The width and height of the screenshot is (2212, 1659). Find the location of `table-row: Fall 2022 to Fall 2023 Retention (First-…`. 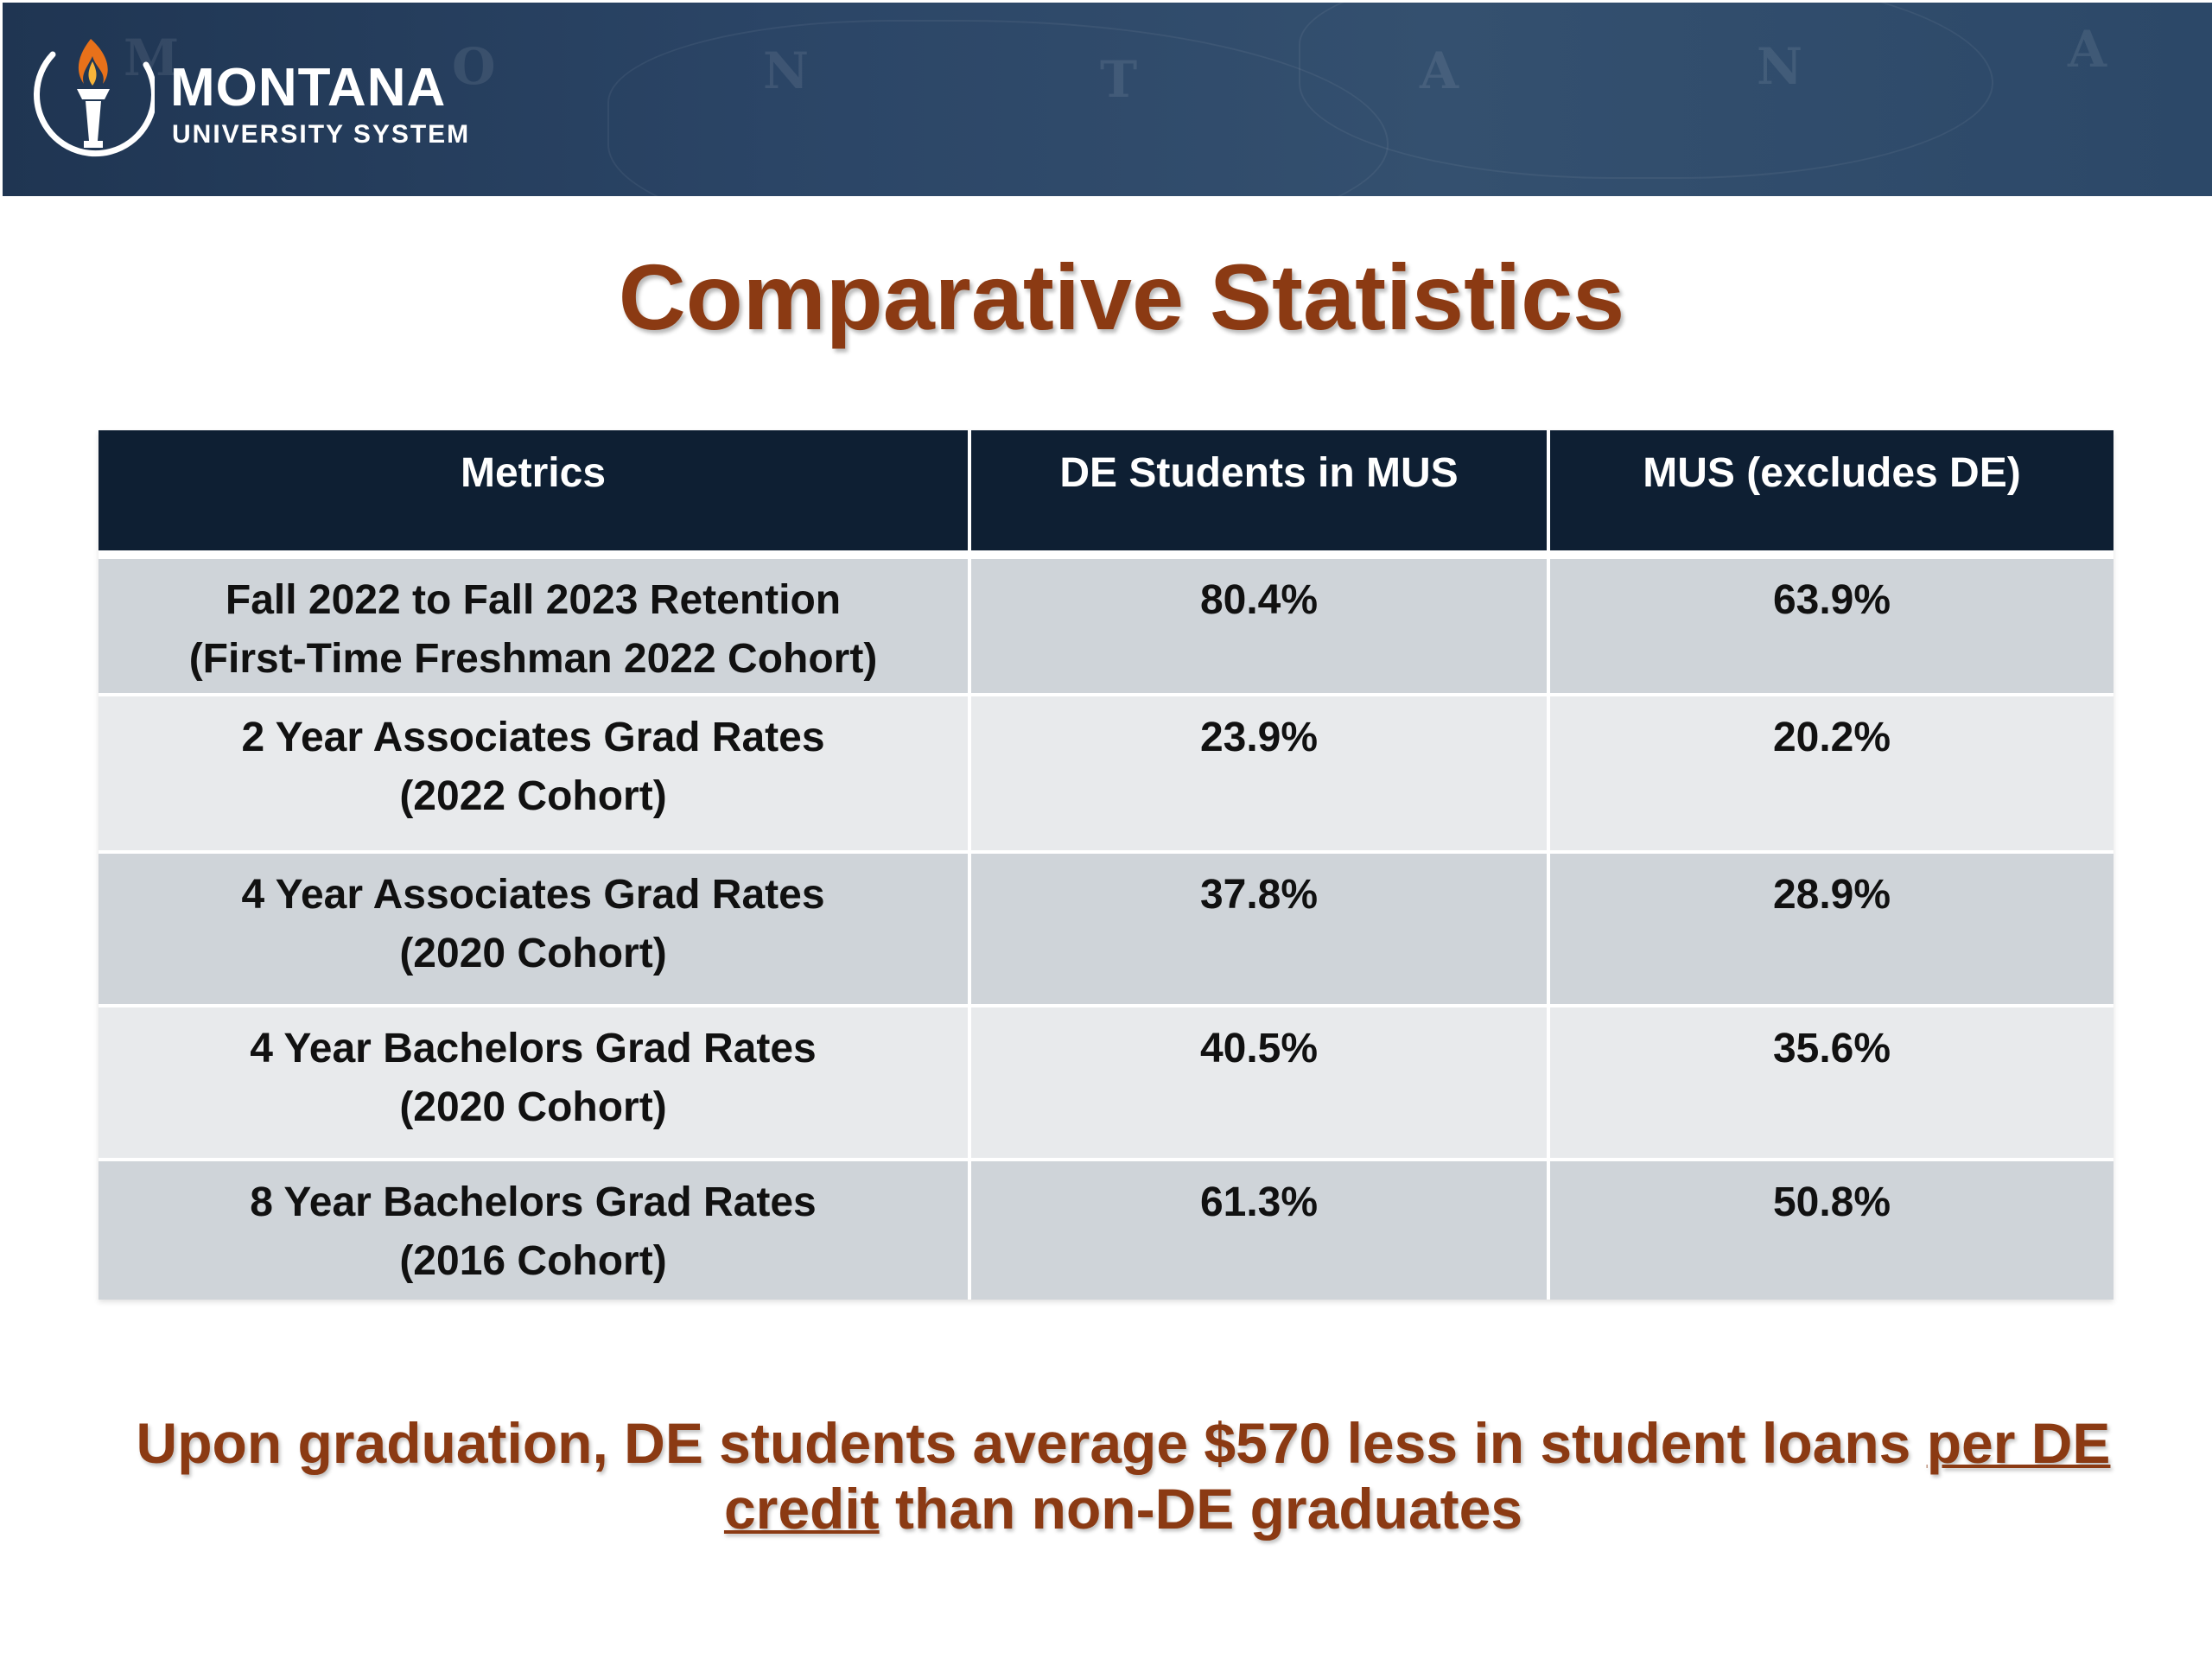

table-row: Fall 2022 to Fall 2023 Retention (First-… is located at coordinates (1106, 624).